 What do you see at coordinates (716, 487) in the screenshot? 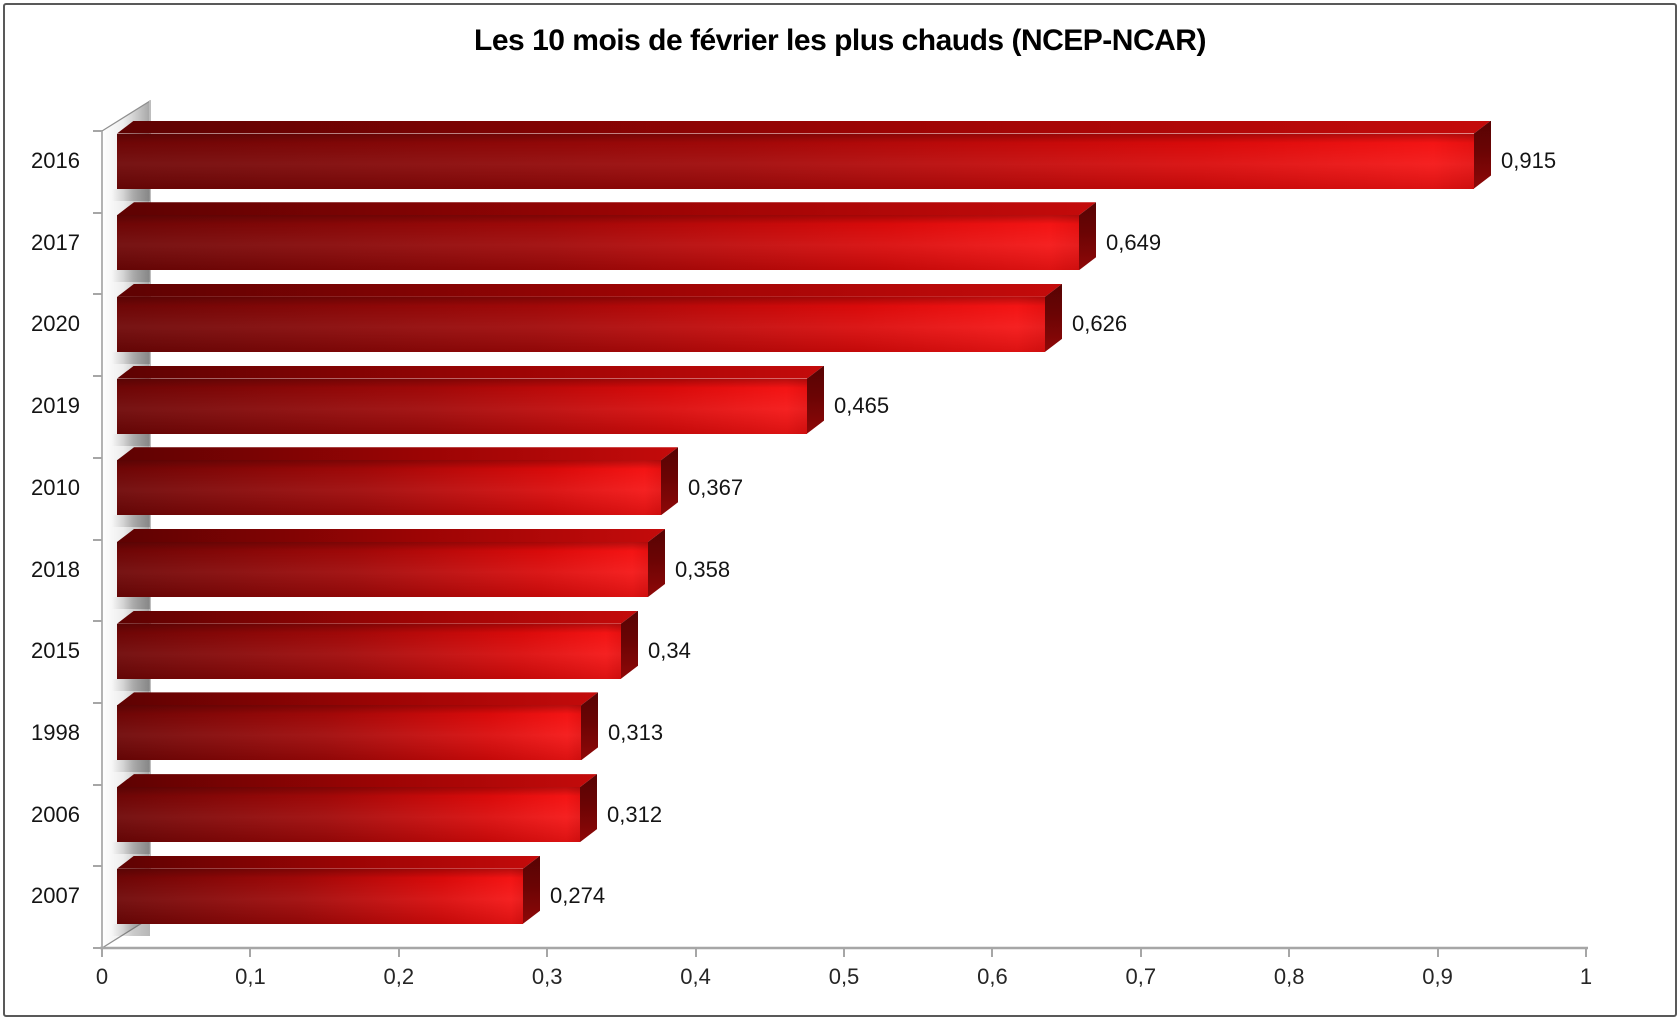
I see `bar-value-label: 0,367` at bounding box center [716, 487].